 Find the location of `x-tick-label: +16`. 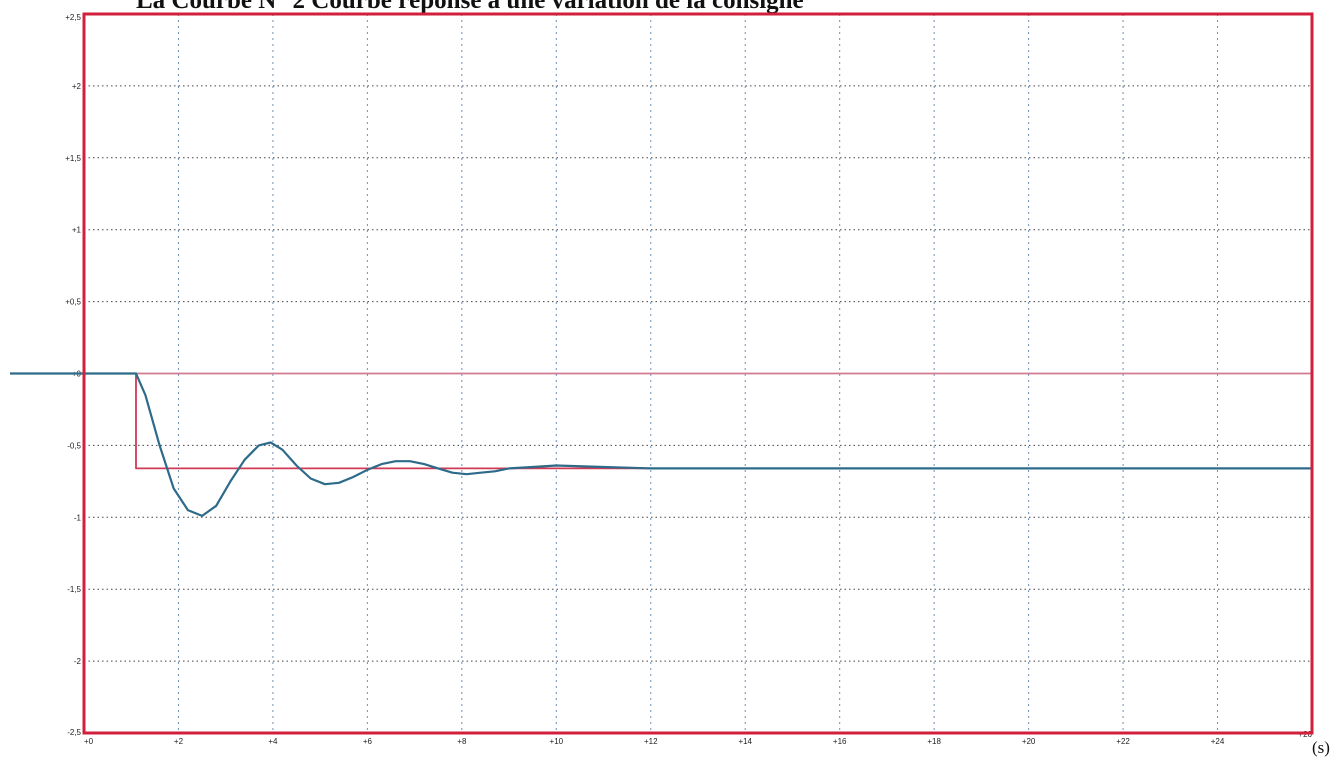

x-tick-label: +16 is located at coordinates (840, 741).